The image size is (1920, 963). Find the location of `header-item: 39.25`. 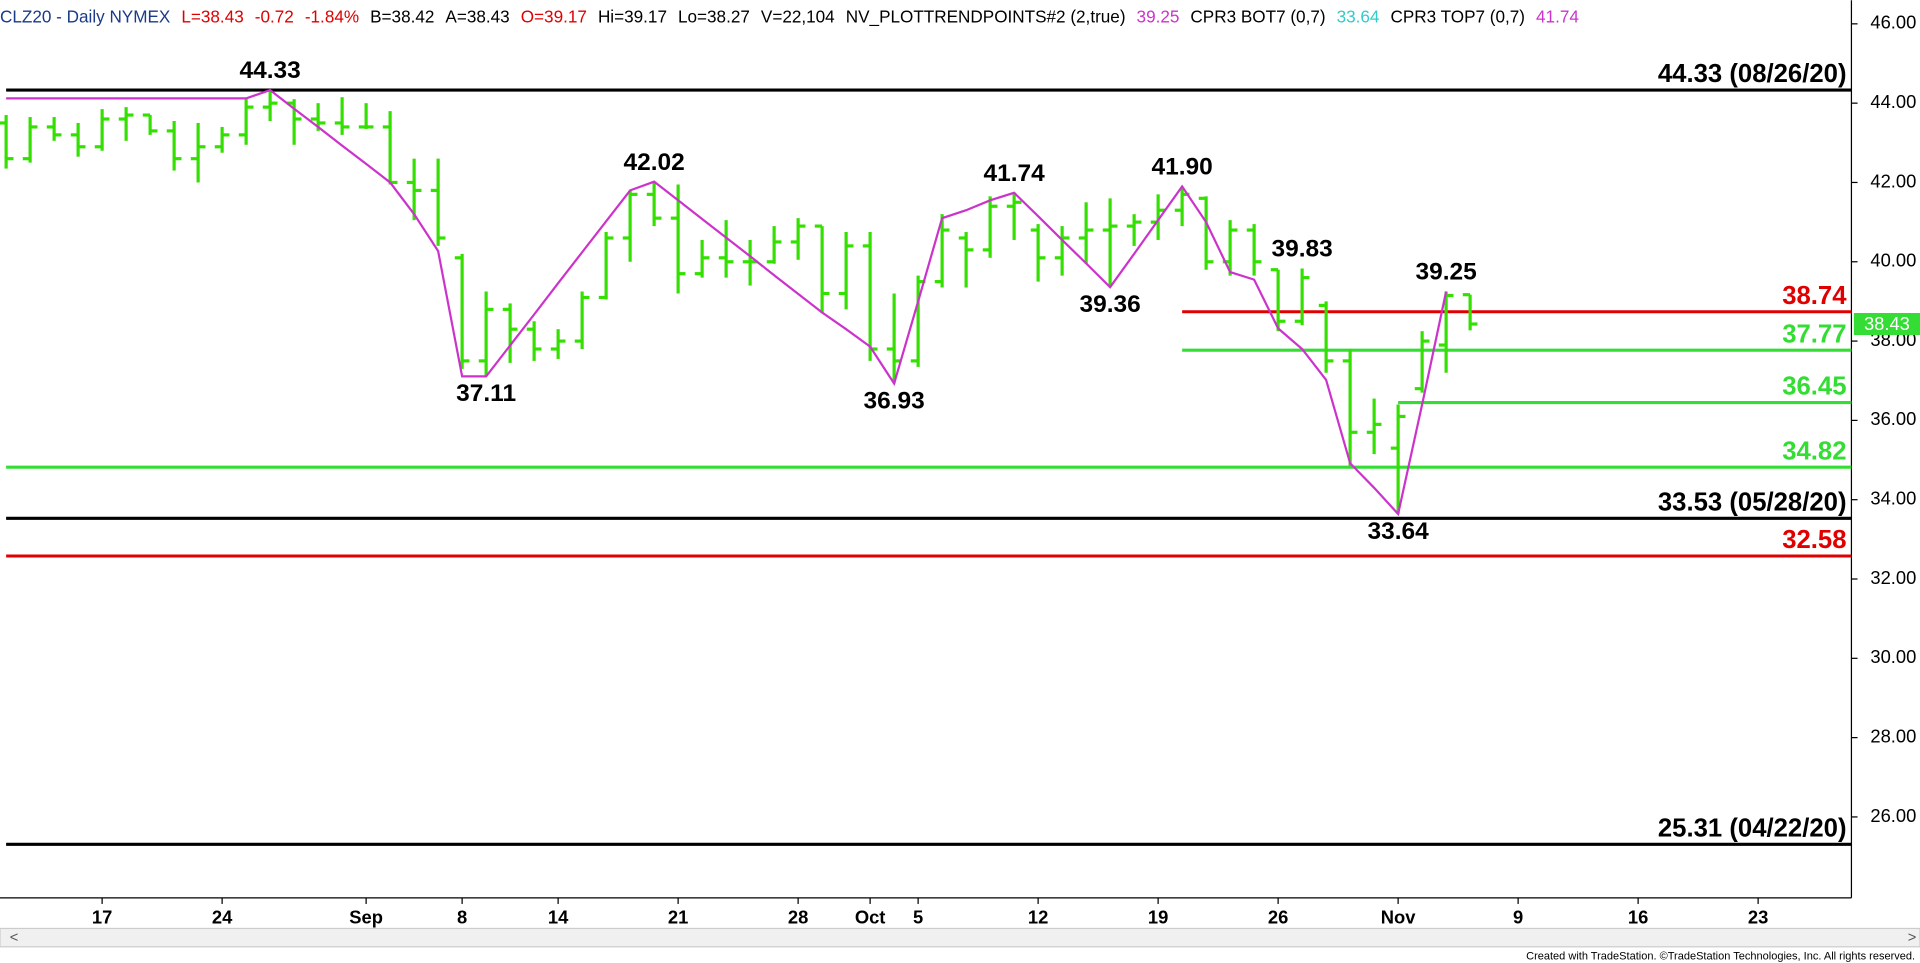

header-item: 39.25 is located at coordinates (1158, 16).